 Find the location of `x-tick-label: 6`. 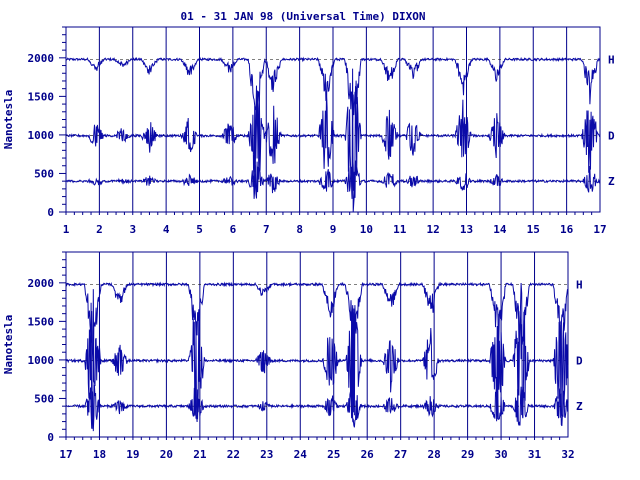

x-tick-label: 6 is located at coordinates (233, 229).